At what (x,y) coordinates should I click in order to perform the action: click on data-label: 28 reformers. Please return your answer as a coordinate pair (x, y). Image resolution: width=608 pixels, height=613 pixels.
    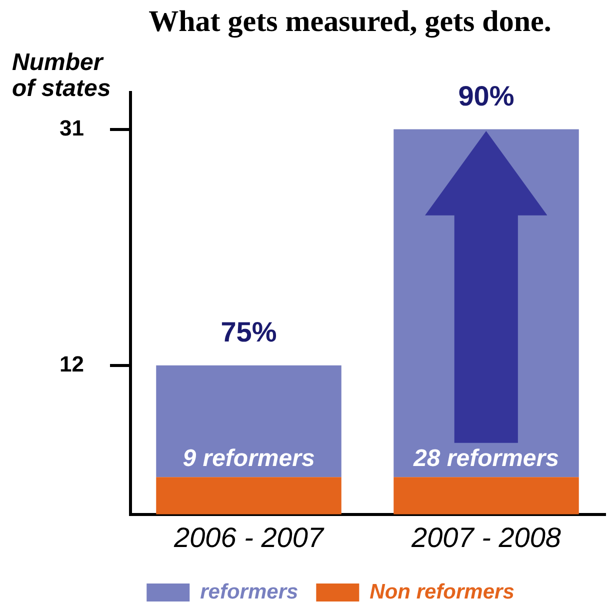
    Looking at the image, I should click on (485, 458).